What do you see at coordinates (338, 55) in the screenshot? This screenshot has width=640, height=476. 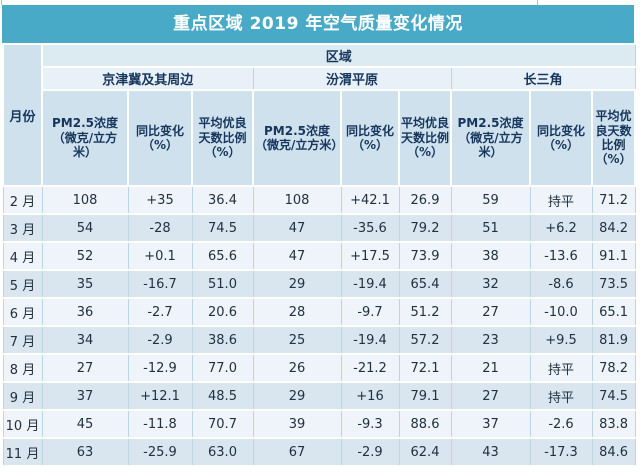 I see `region-header: 区域` at bounding box center [338, 55].